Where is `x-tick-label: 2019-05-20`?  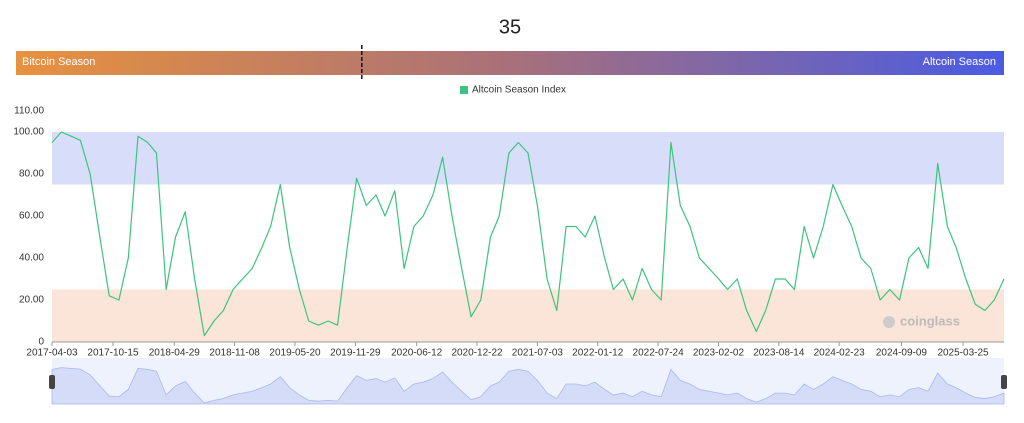
x-tick-label: 2019-05-20 is located at coordinates (295, 353).